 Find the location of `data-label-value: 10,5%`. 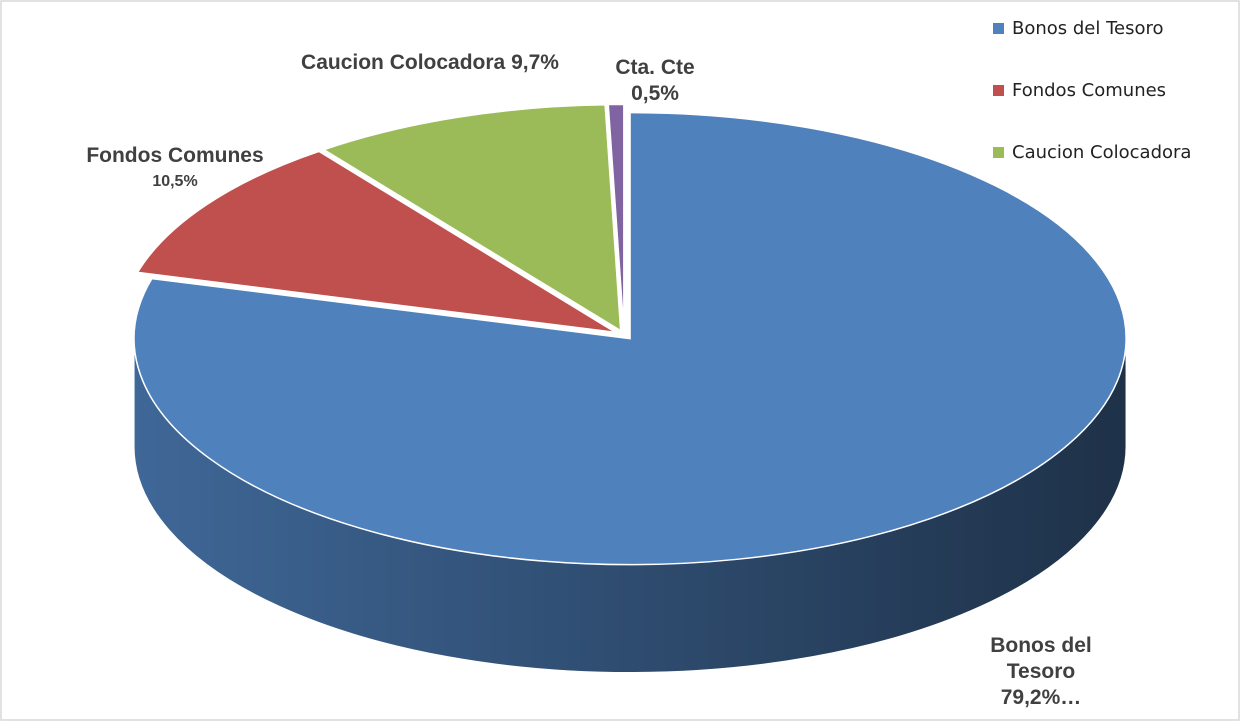

data-label-value: 10,5% is located at coordinates (175, 181).